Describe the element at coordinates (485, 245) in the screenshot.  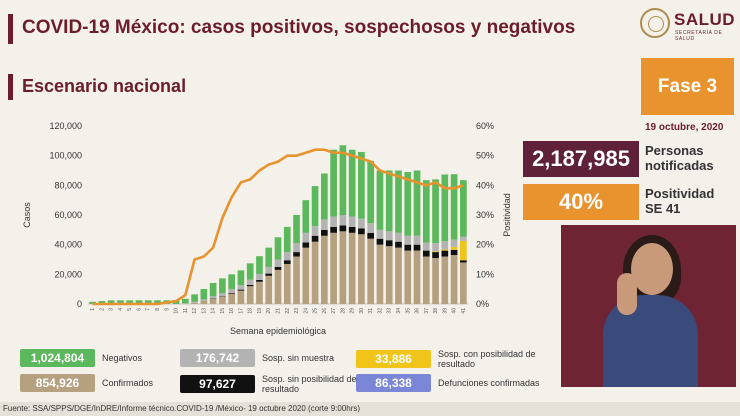
I see `y2-tick-label: 20%` at that location.